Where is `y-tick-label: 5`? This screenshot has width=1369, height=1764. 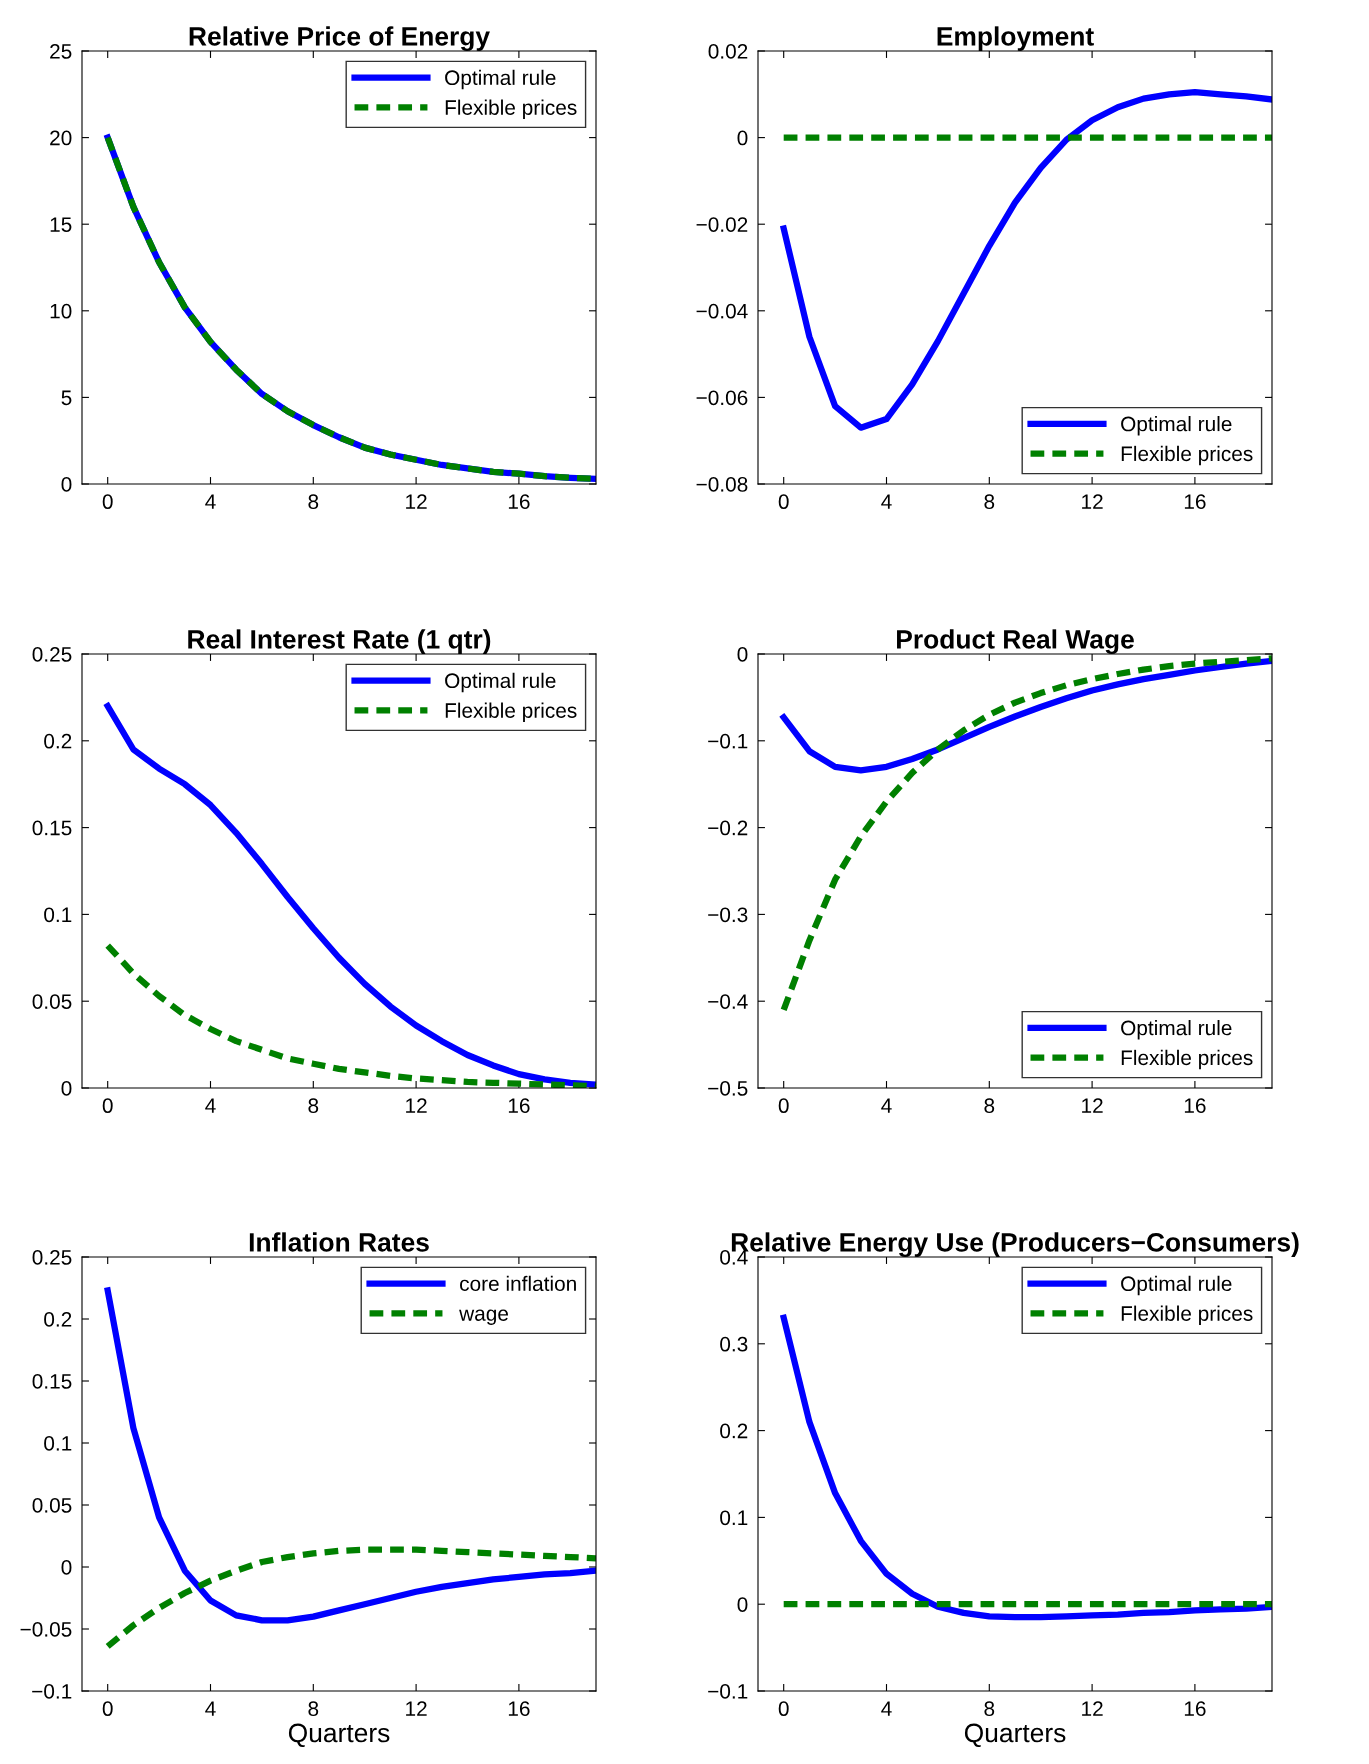 y-tick-label: 5 is located at coordinates (66, 398).